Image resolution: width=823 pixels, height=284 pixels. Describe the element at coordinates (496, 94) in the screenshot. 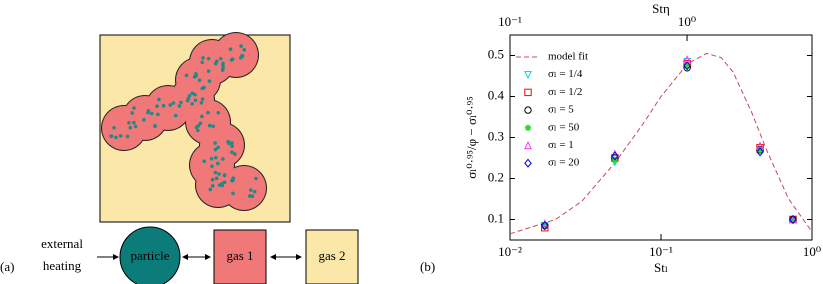

I see `y-tick-label: 0.4` at that location.